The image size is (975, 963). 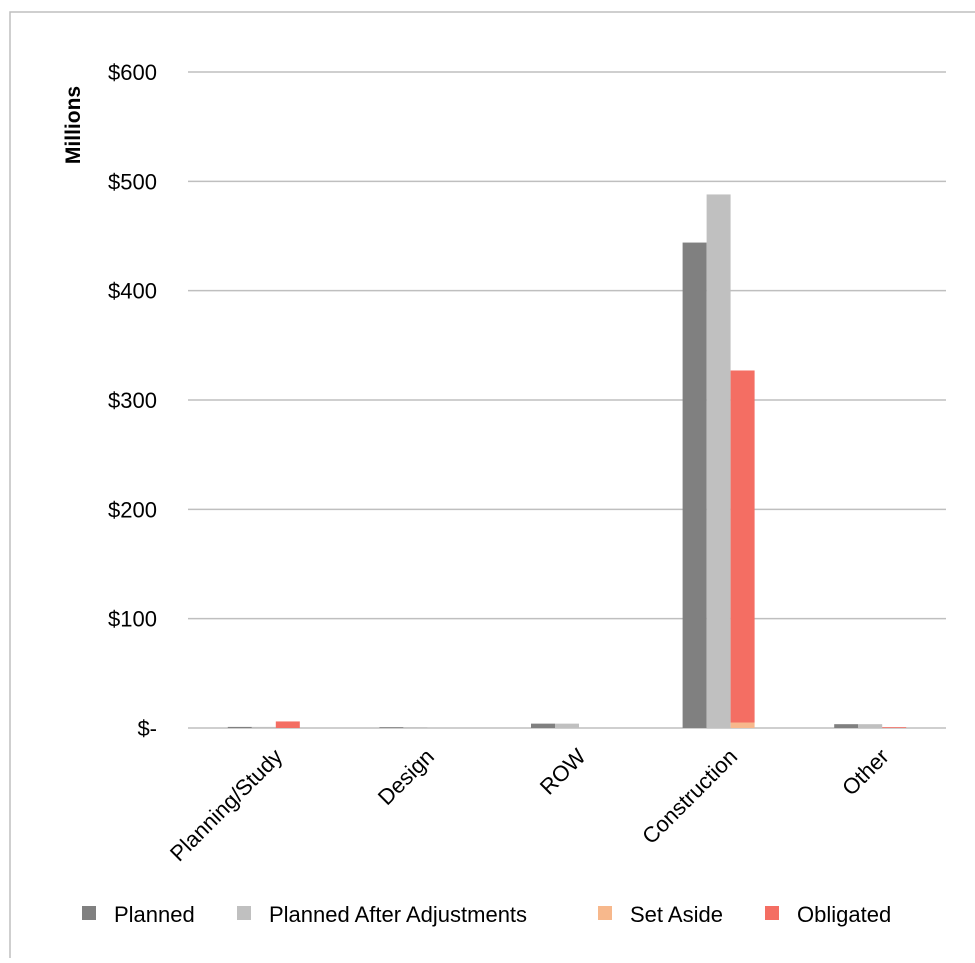 I want to click on y-tick-label: $100, so click(x=132, y=619).